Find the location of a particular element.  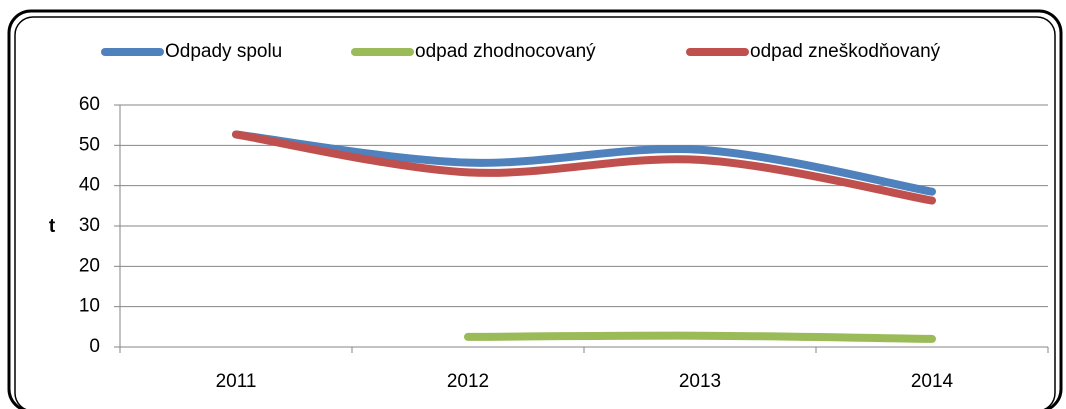

y-tick-label: 50 is located at coordinates (89, 144).